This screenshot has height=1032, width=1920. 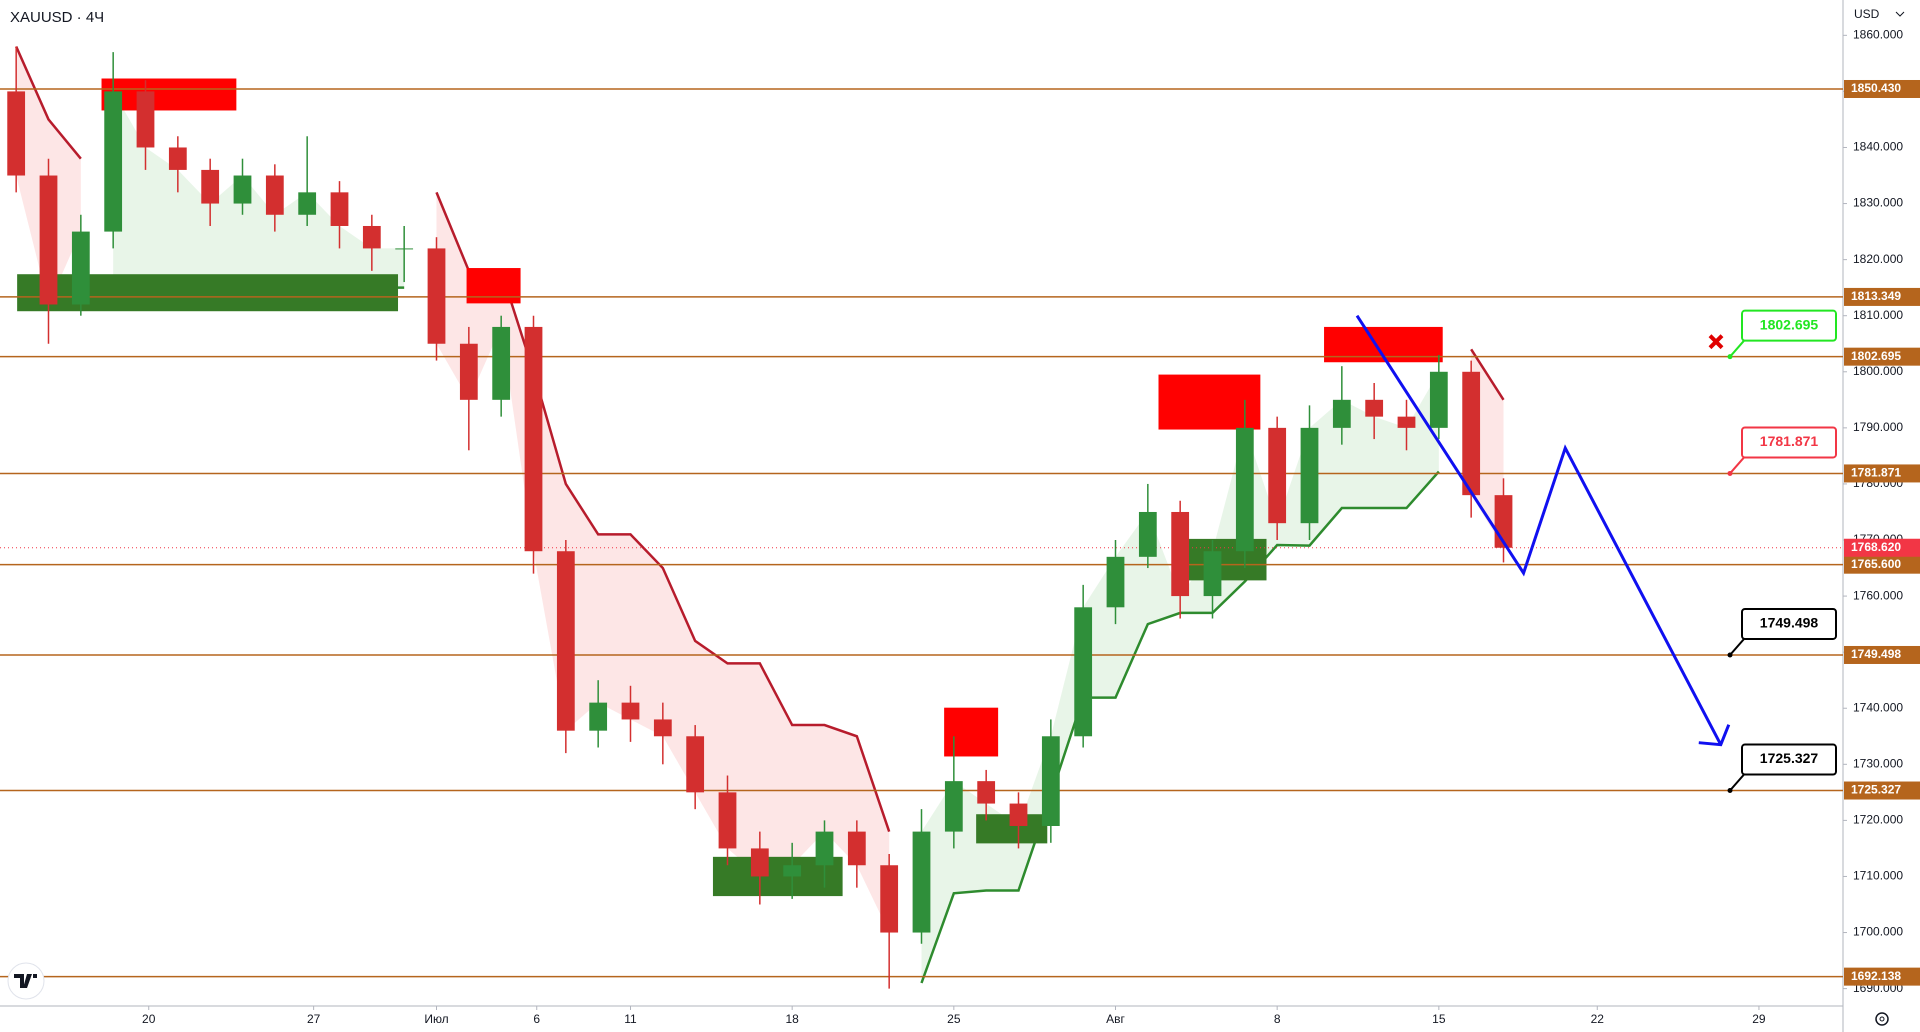 What do you see at coordinates (1900, 14) in the screenshot?
I see `currency-caret` at bounding box center [1900, 14].